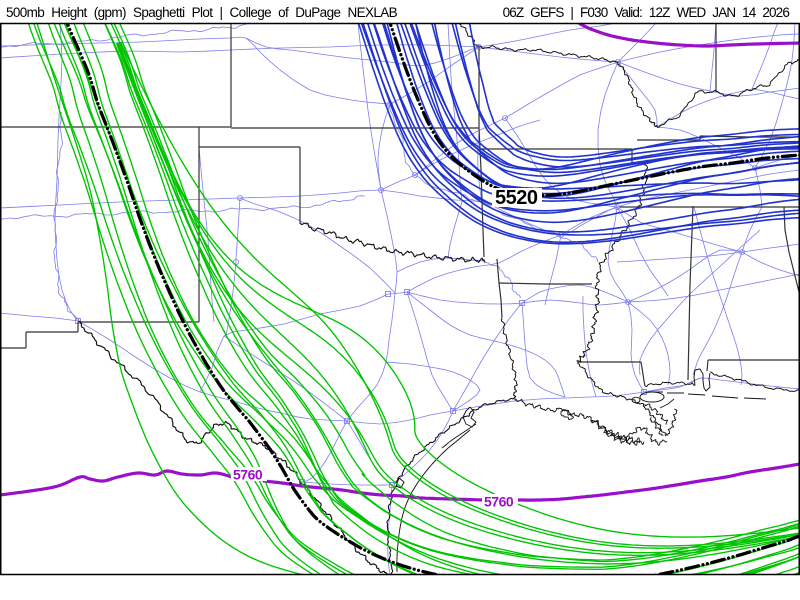  I want to click on svg-text: 5520, so click(516, 198).